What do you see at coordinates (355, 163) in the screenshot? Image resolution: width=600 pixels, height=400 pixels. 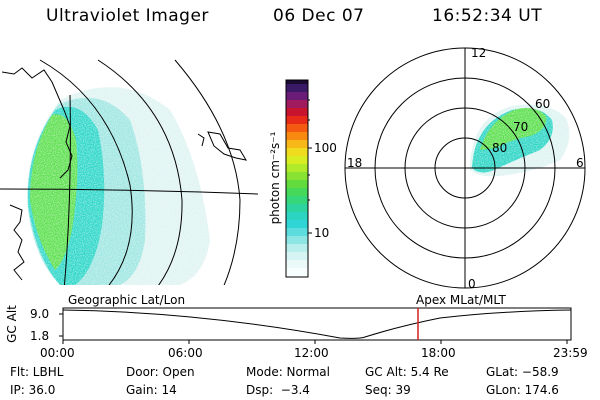 I see `mlt-label-18: 18` at bounding box center [355, 163].